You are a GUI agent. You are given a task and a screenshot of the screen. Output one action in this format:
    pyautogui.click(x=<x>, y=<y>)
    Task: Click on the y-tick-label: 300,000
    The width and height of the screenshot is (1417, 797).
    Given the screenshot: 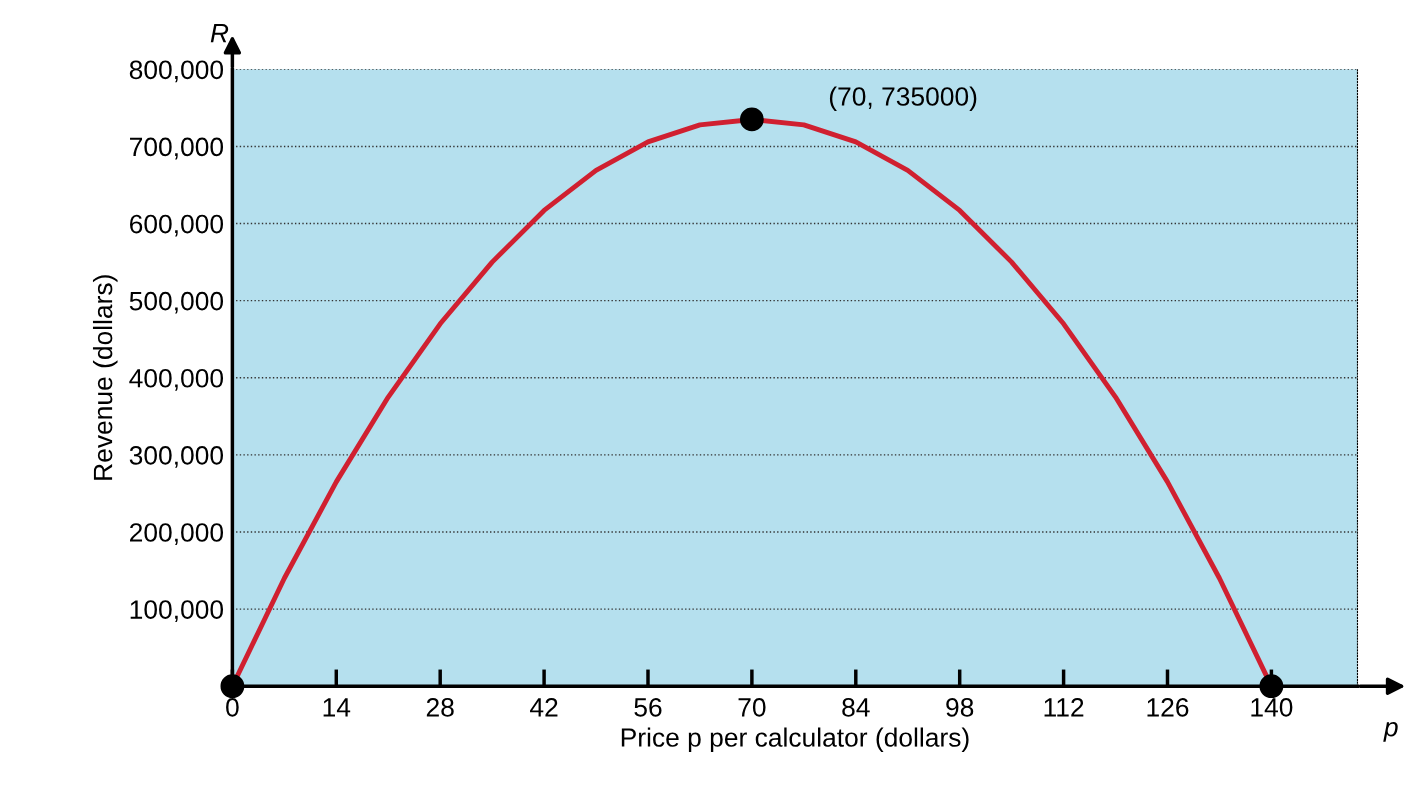 What is the action you would take?
    pyautogui.click(x=176, y=457)
    